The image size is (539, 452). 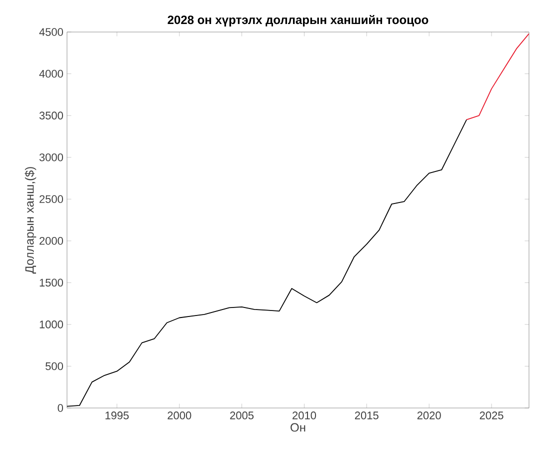 What do you see at coordinates (497, 76) in the screenshot?
I see `line-series` at bounding box center [497, 76].